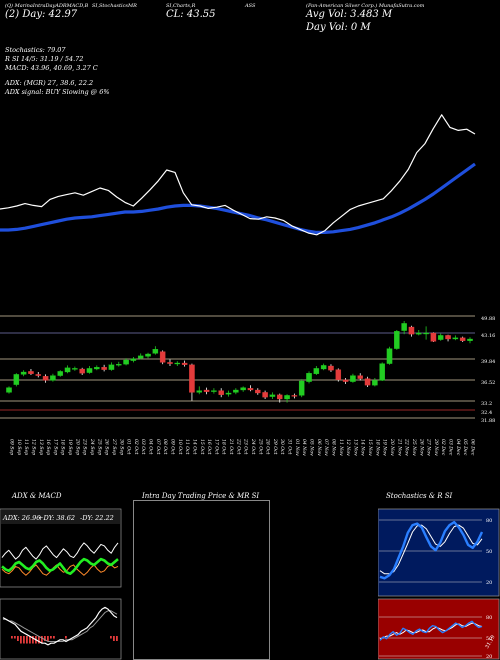  What do you see at coordinates (224, 447) in the screenshot?
I see `date-tick: 18 Oct` at bounding box center [224, 447].